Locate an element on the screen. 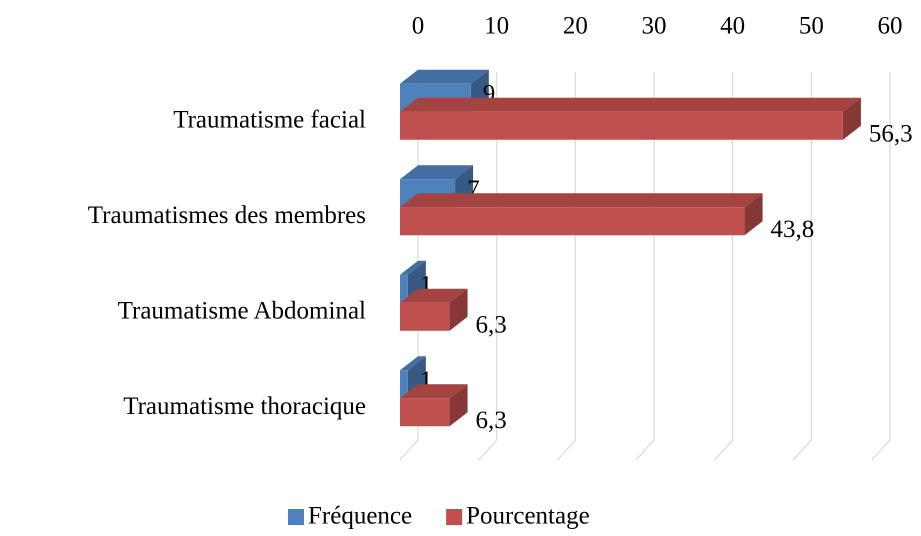  legend-label: Fréquence is located at coordinates (360, 516).